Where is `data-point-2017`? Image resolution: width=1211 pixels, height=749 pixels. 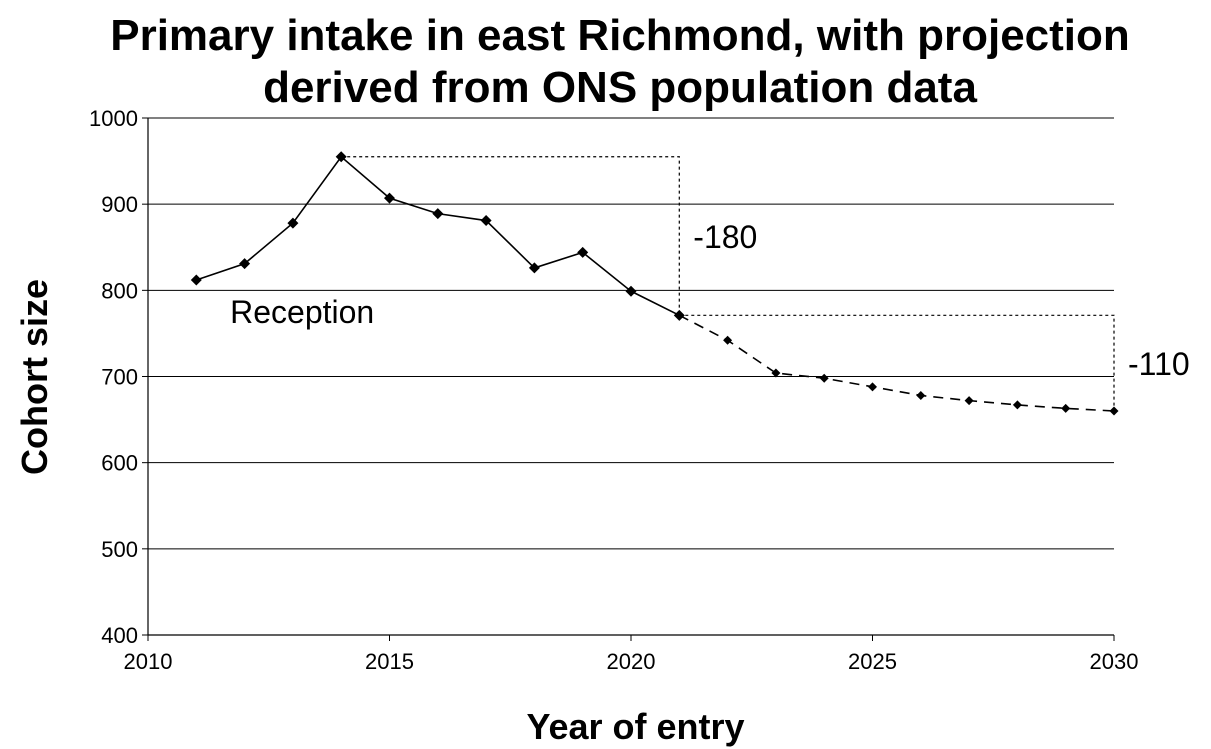
data-point-2017 is located at coordinates (486, 221).